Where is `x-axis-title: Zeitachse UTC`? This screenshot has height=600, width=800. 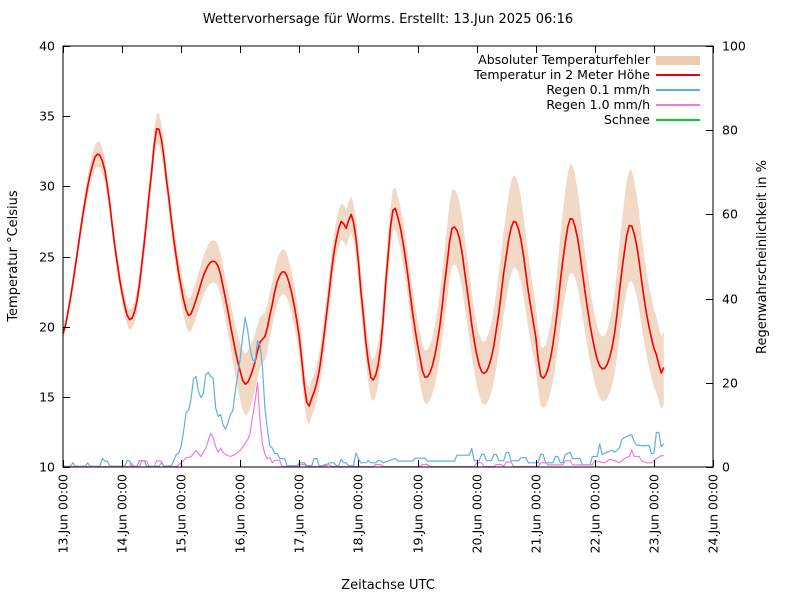 x-axis-title: Zeitachse UTC is located at coordinates (388, 585).